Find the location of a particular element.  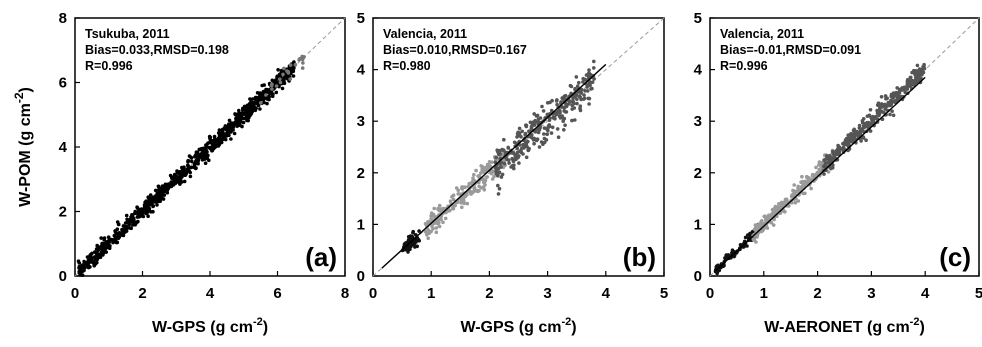

panel-label: (b) is located at coordinates (639, 257).